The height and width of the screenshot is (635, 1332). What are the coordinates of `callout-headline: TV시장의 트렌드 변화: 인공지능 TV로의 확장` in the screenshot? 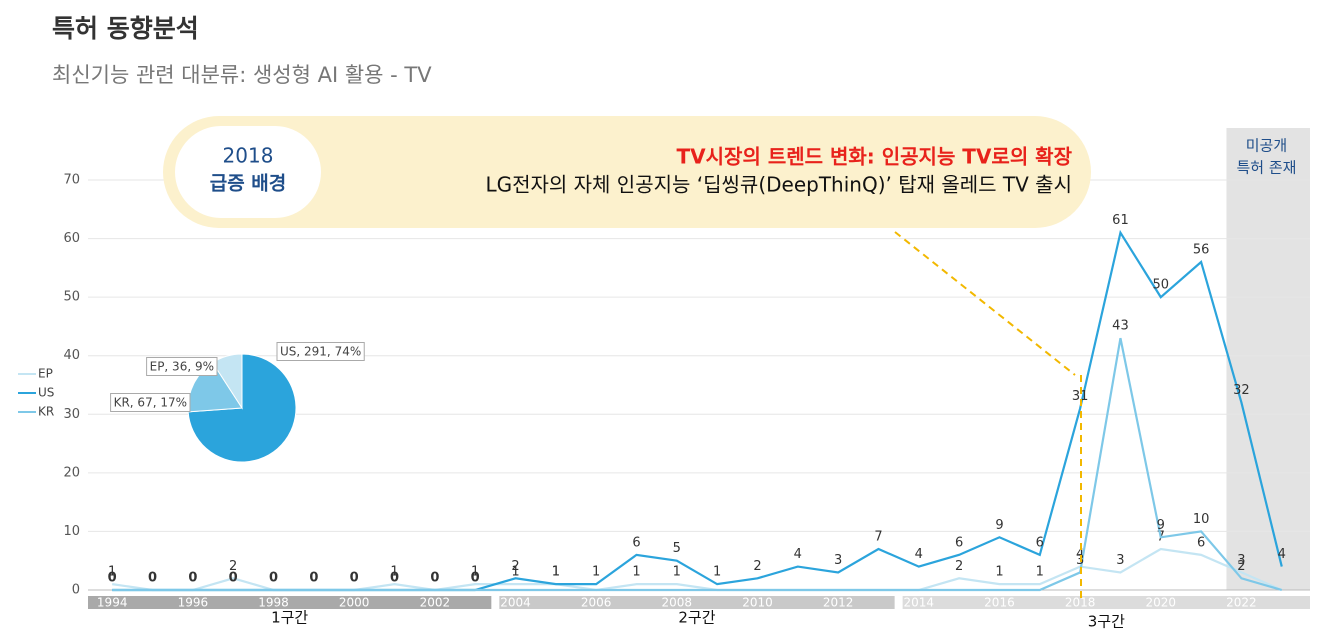 It's located at (875, 157).